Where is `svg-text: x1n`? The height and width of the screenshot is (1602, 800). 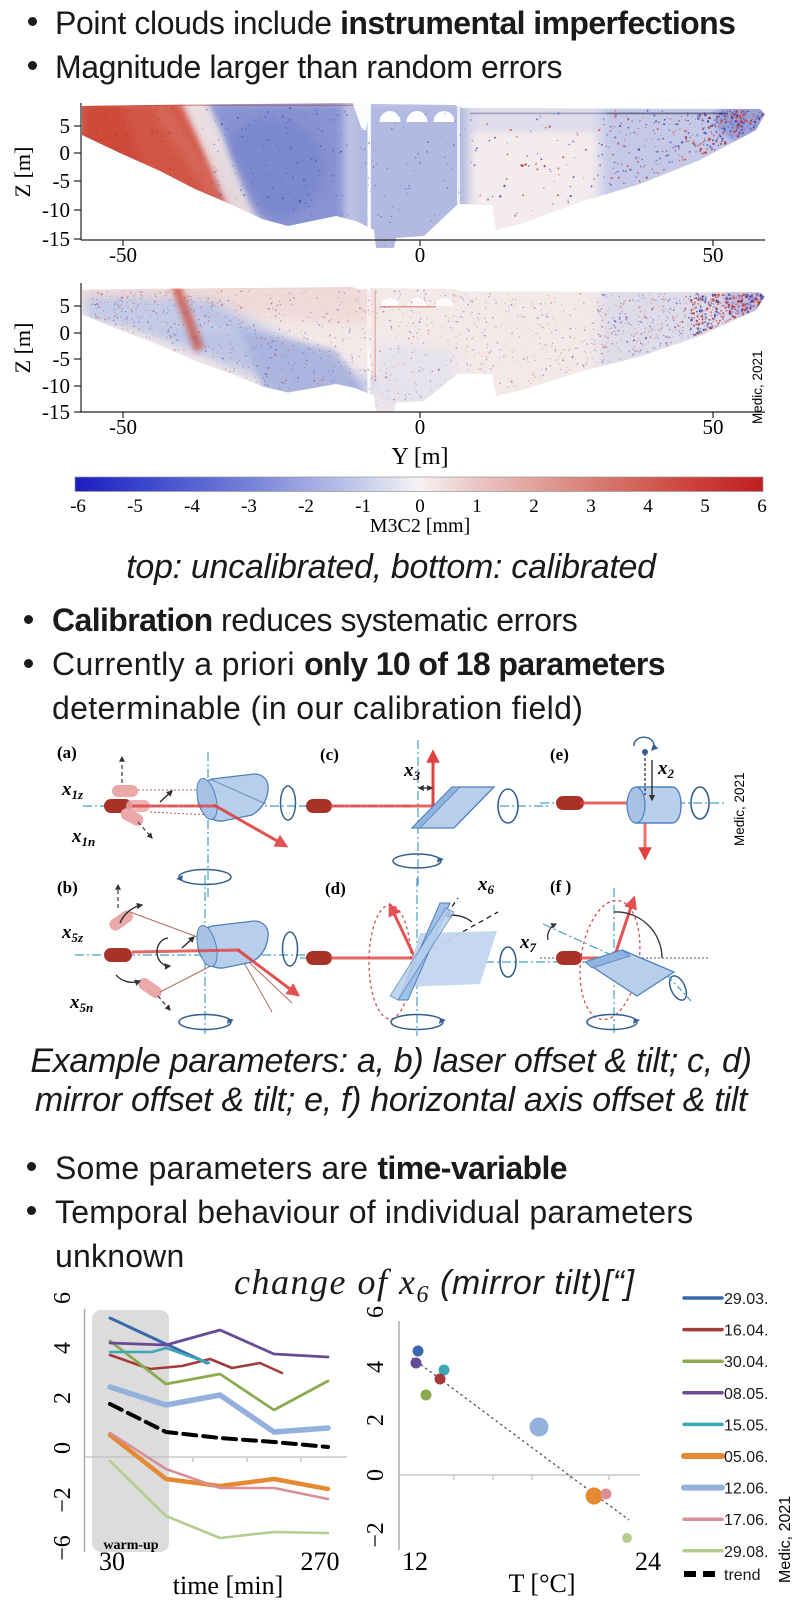
svg-text: x1n is located at coordinates (83, 837).